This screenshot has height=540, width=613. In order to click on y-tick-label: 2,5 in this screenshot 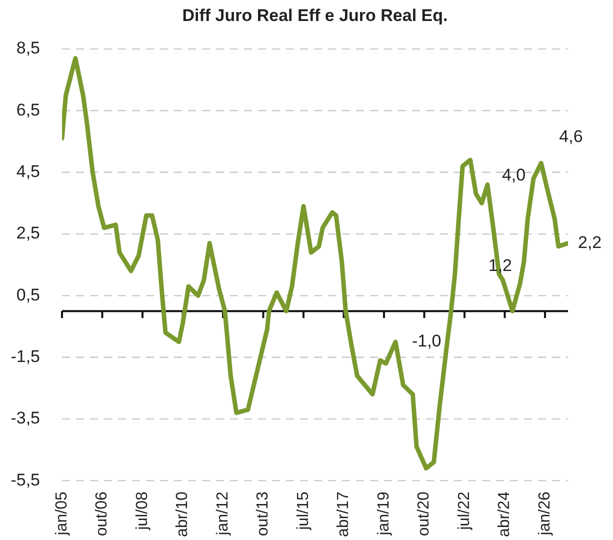, I will do `click(28, 233)`.